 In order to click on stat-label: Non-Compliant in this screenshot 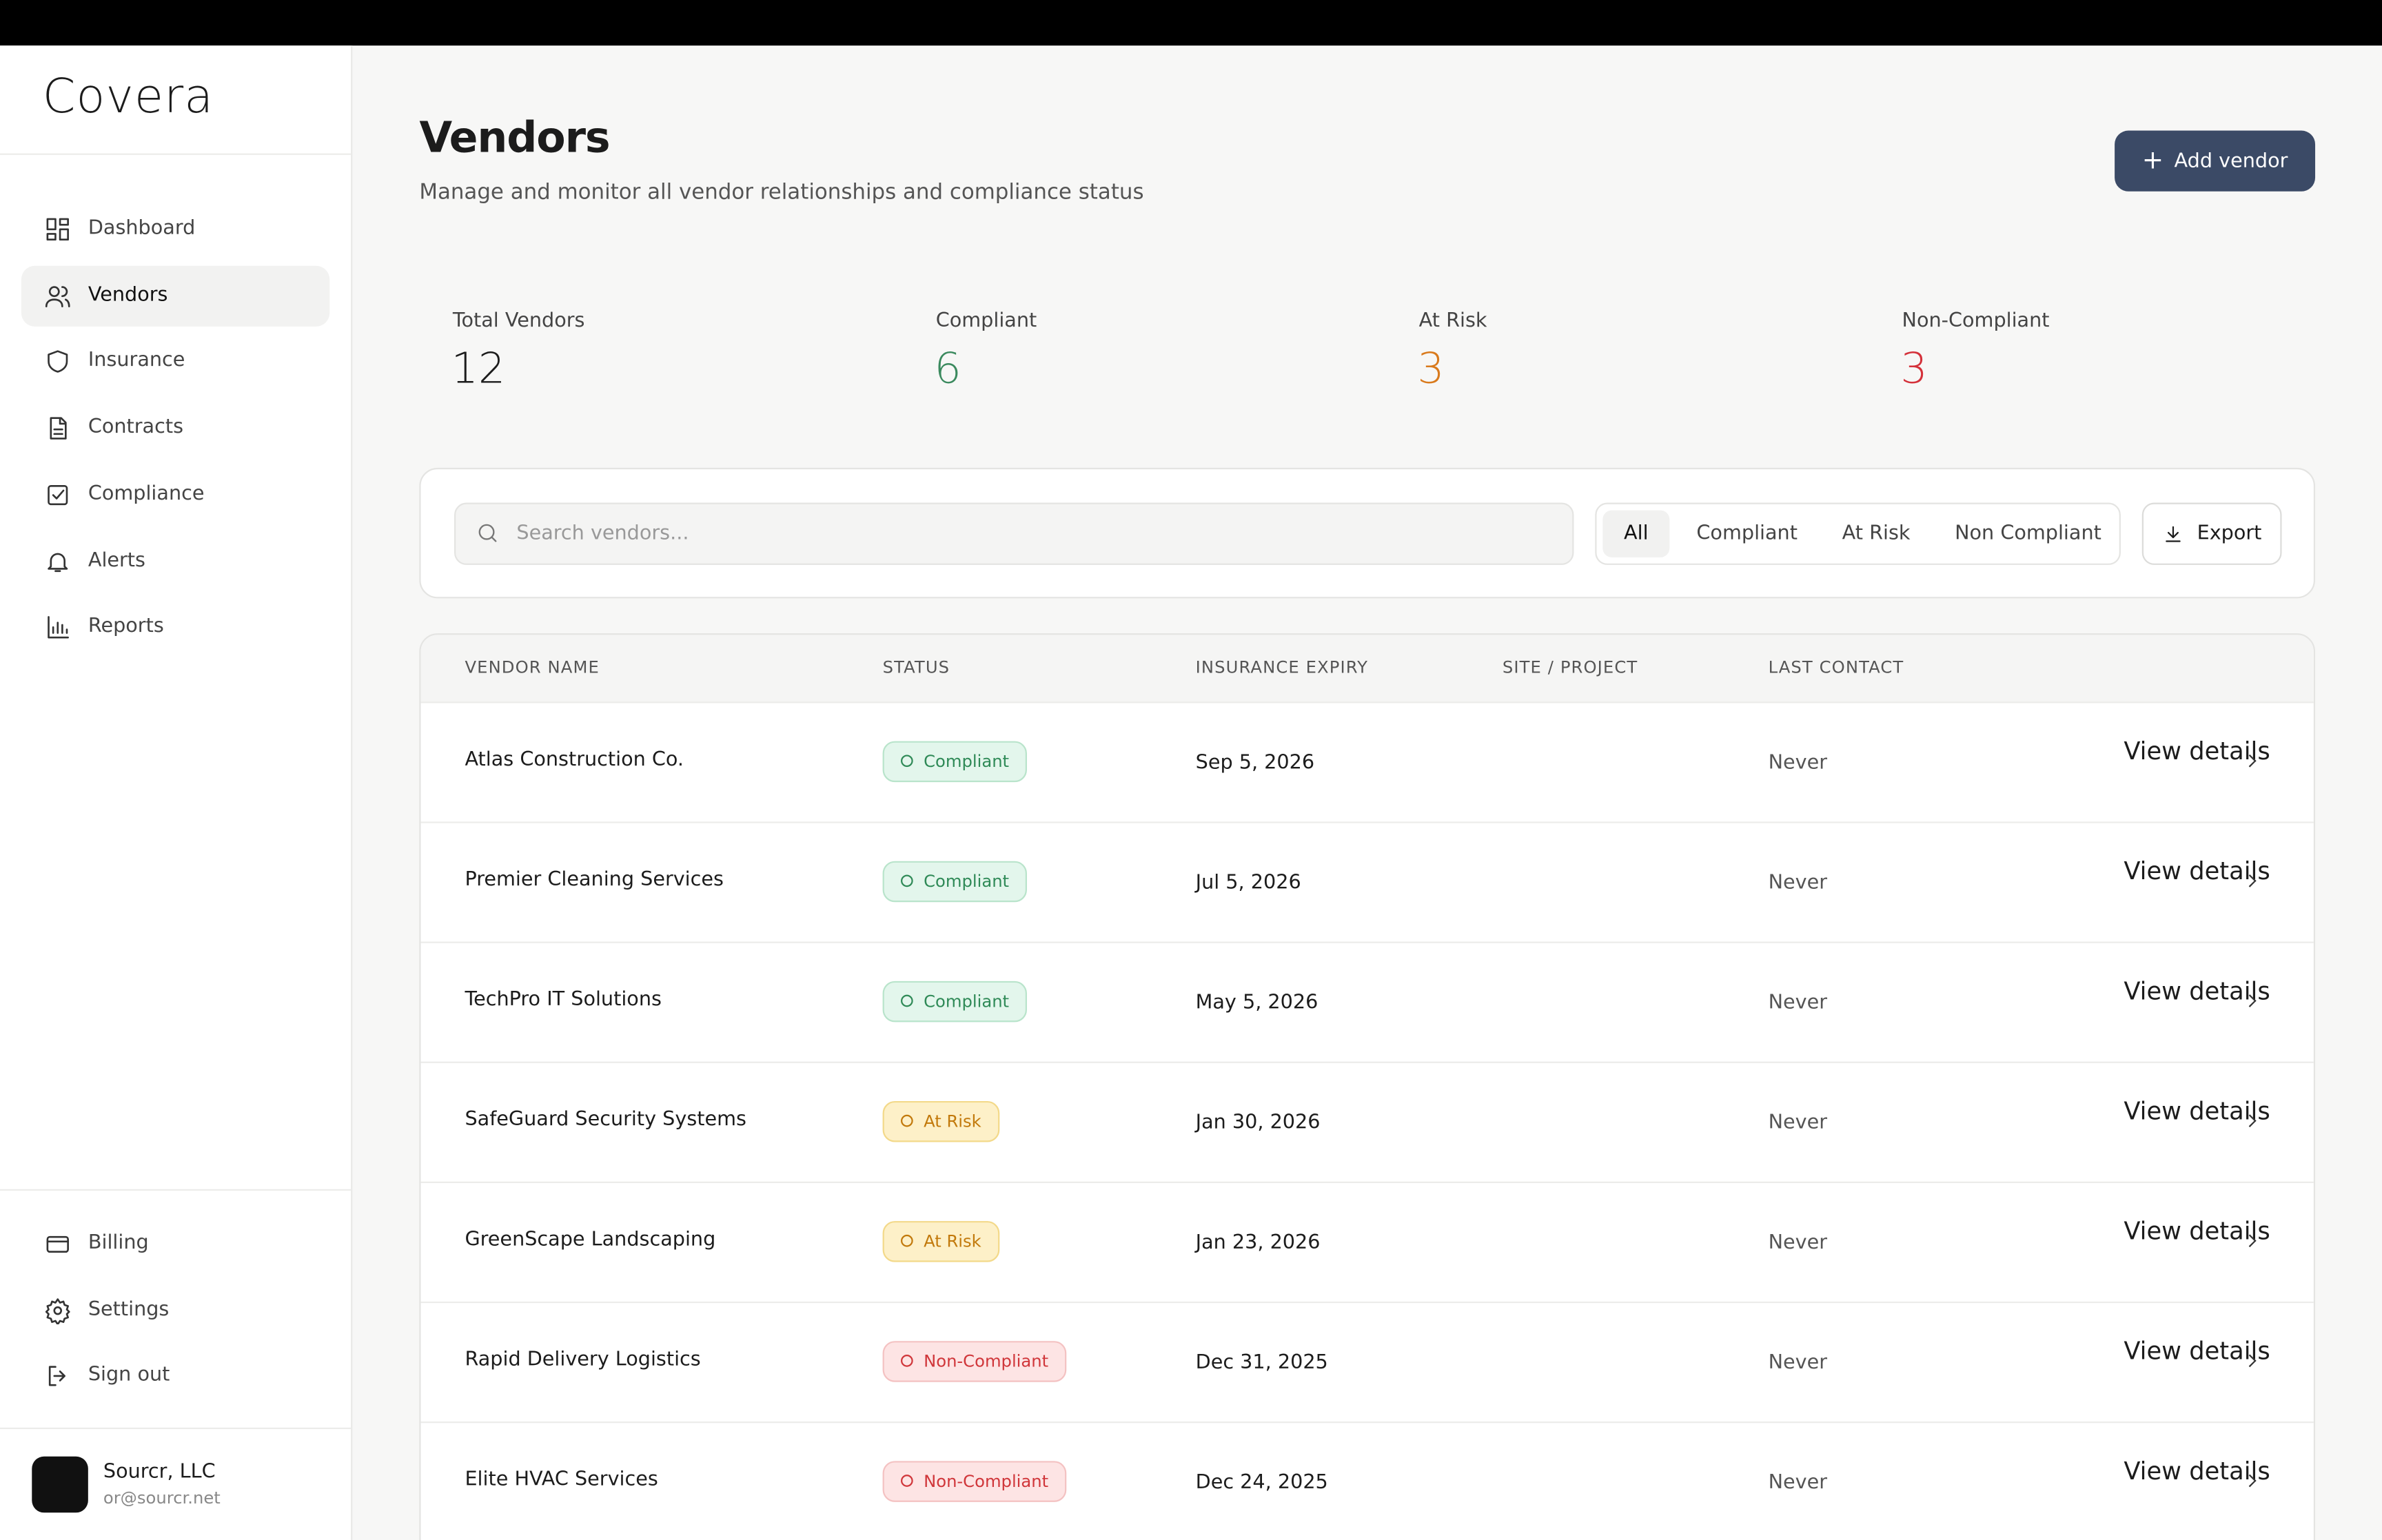, I will do `click(1976, 321)`.